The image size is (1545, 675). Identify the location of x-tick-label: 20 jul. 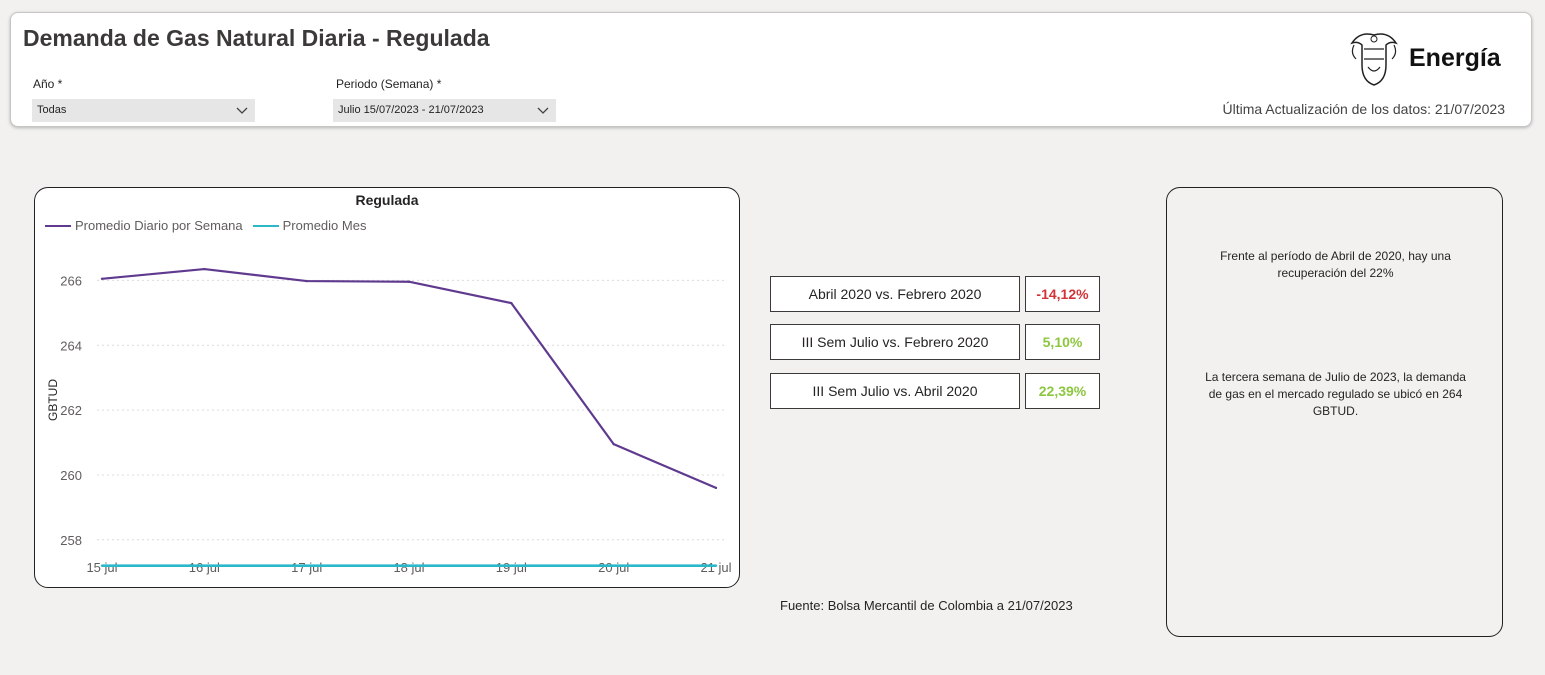
(613, 567).